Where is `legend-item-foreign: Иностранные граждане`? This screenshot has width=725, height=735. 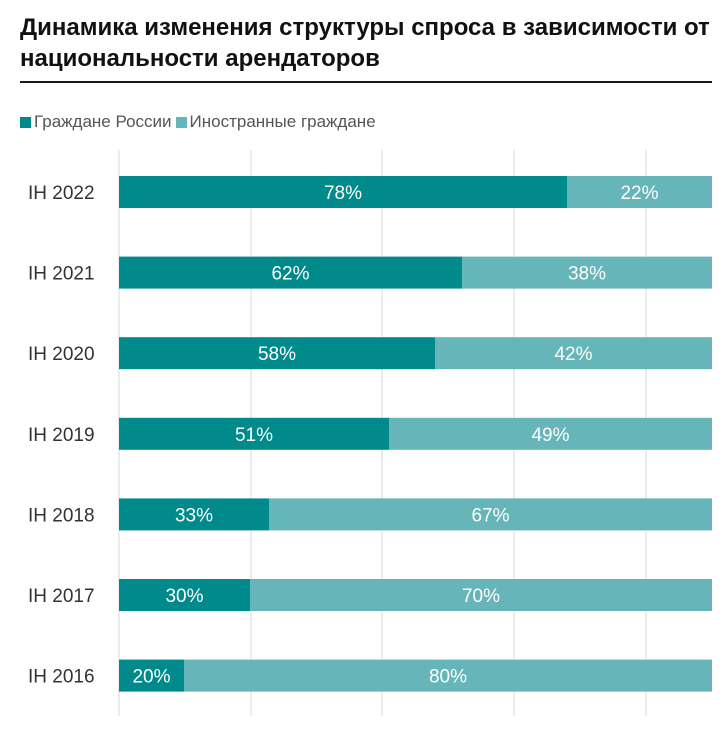 legend-item-foreign: Иностранные граждане is located at coordinates (275, 122).